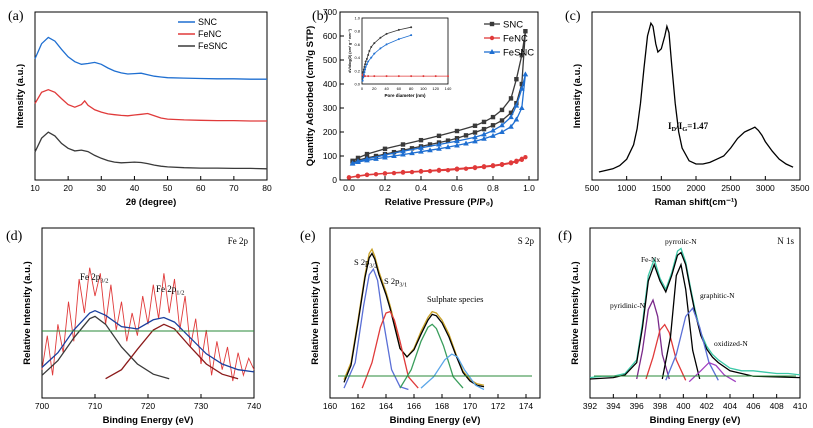 This screenshot has height=428, width=813. What do you see at coordinates (423, 88) in the screenshot?
I see `inset-x-tick-label: 100` at bounding box center [423, 88].